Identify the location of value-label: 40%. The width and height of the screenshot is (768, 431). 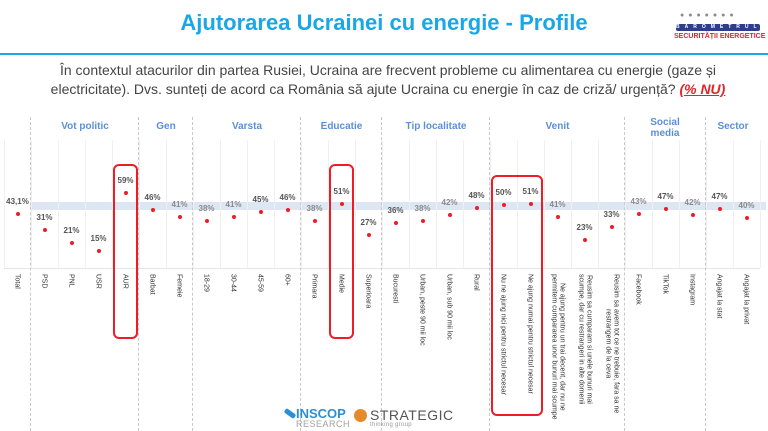
(746, 205).